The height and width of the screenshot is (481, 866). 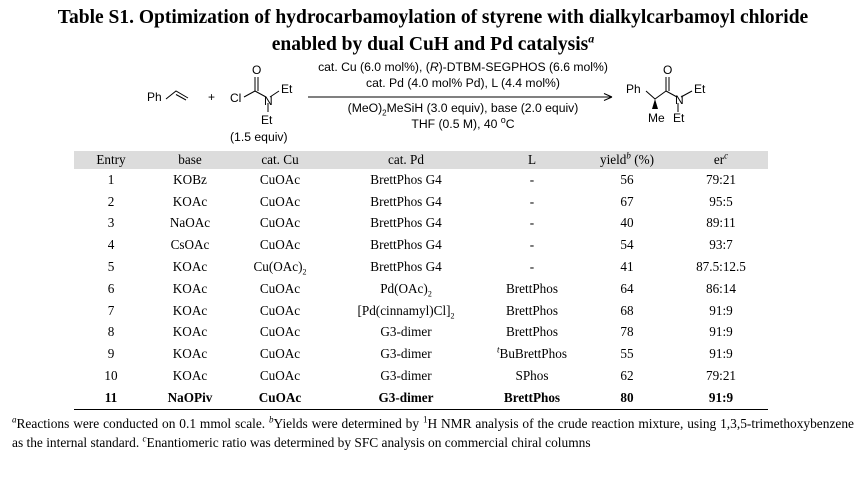 I want to click on cell-entry: 3, so click(x=111, y=223).